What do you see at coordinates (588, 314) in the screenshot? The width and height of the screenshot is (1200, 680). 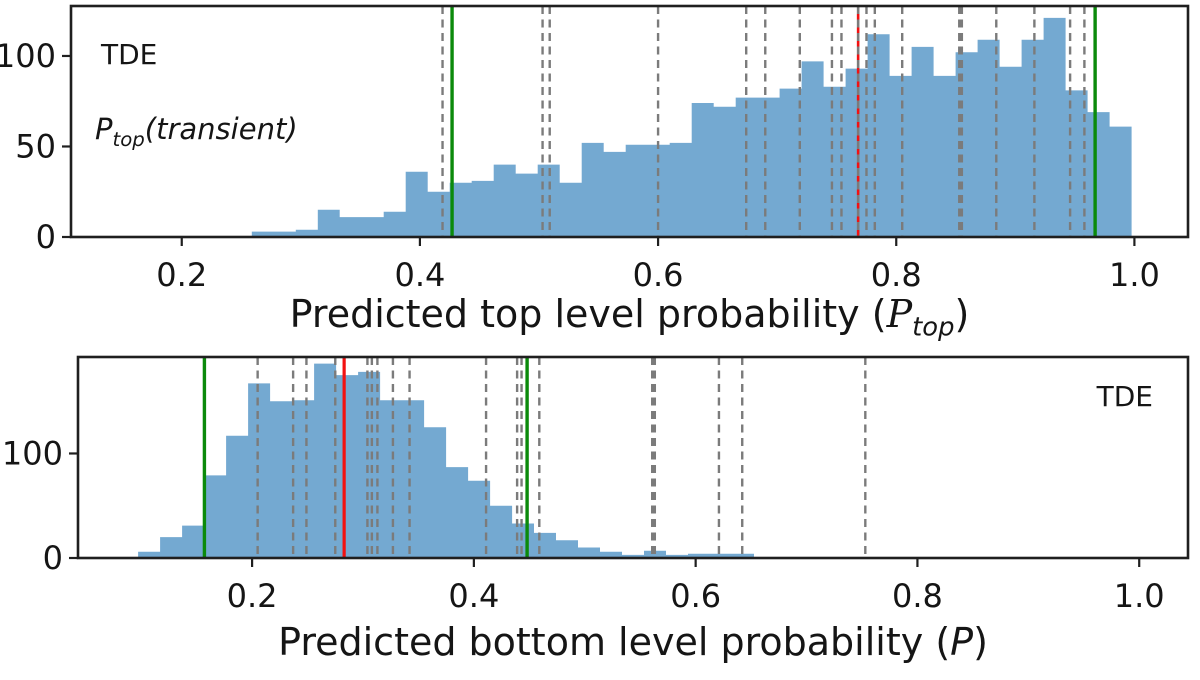 I see `top-title-text: Predicted top level probability (` at bounding box center [588, 314].